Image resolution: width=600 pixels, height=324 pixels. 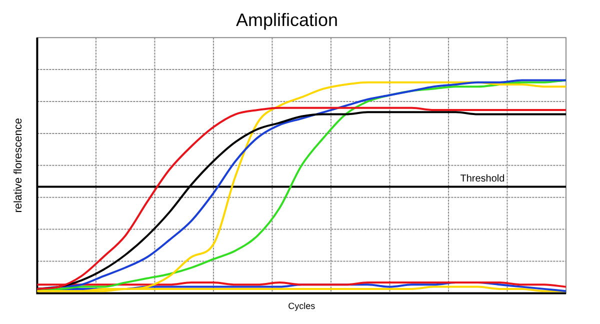 What do you see at coordinates (287, 20) in the screenshot?
I see `chart-title: Amplification` at bounding box center [287, 20].